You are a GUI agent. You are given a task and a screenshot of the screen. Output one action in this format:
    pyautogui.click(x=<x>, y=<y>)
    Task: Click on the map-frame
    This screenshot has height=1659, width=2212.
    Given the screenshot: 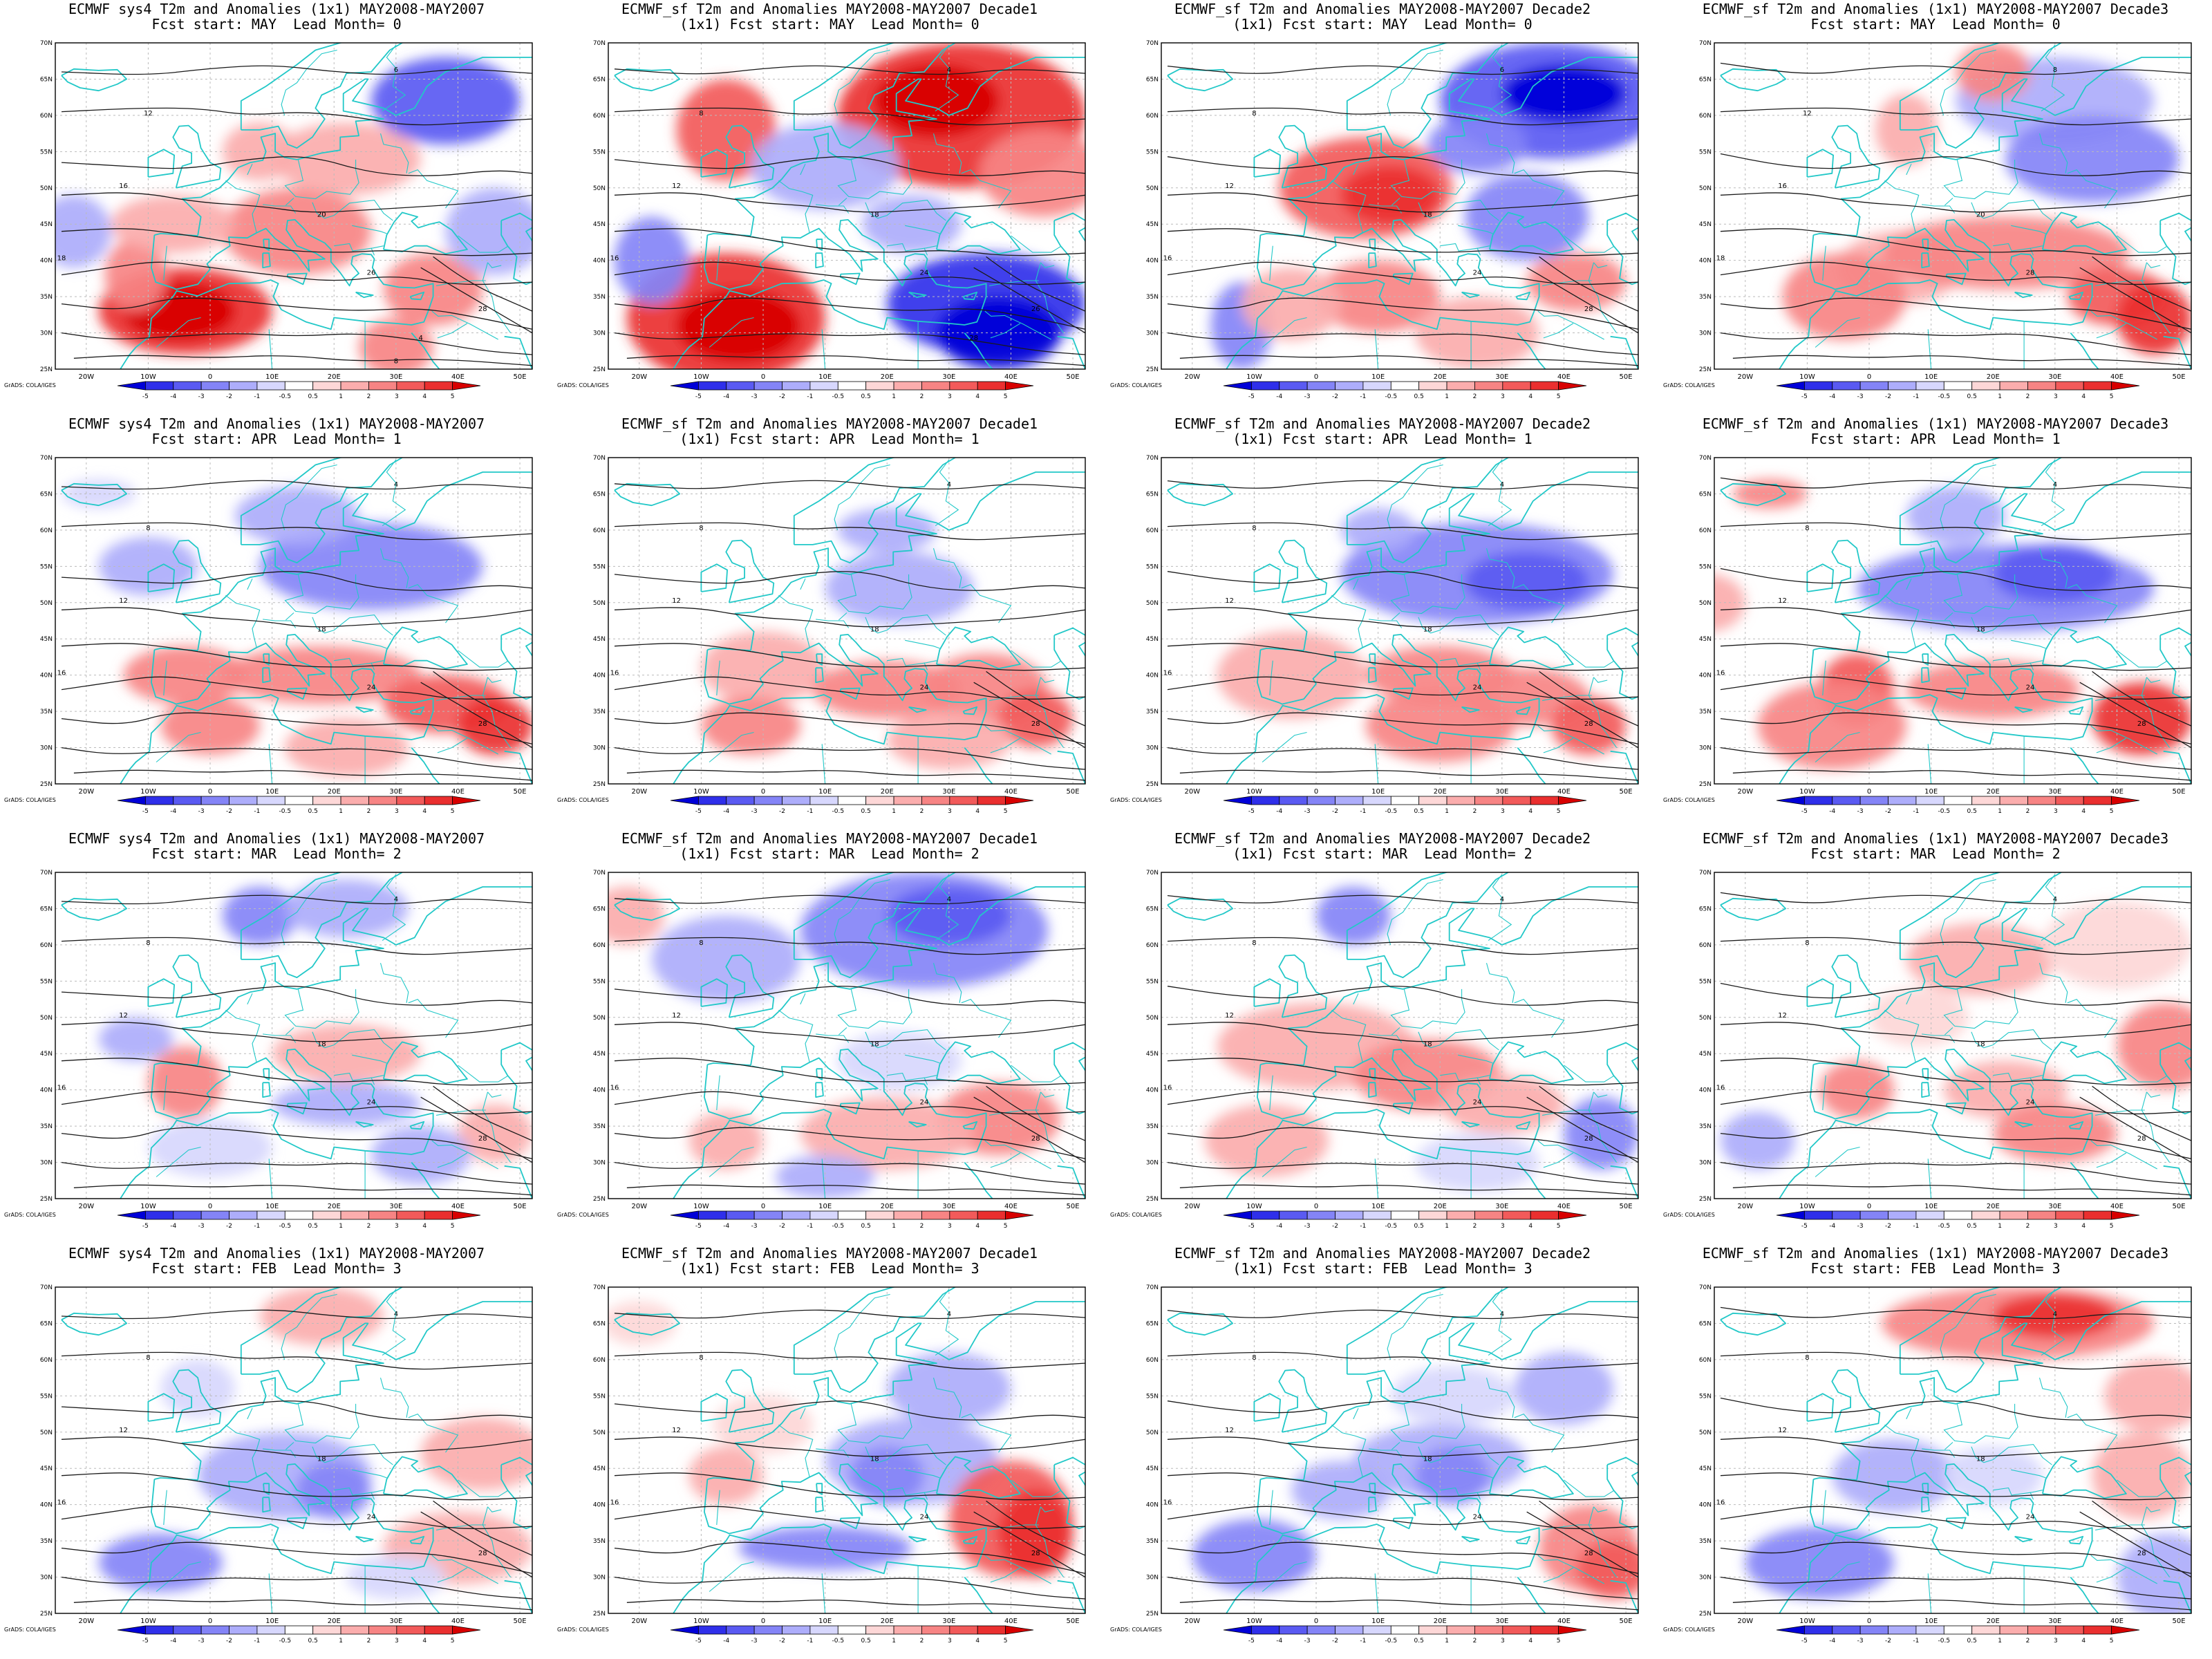 What is the action you would take?
    pyautogui.click(x=1953, y=206)
    